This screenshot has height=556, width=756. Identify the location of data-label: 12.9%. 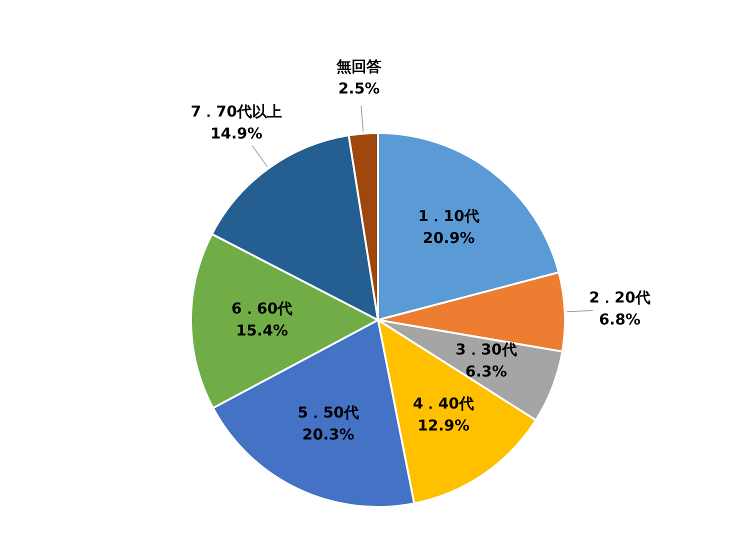
(443, 425).